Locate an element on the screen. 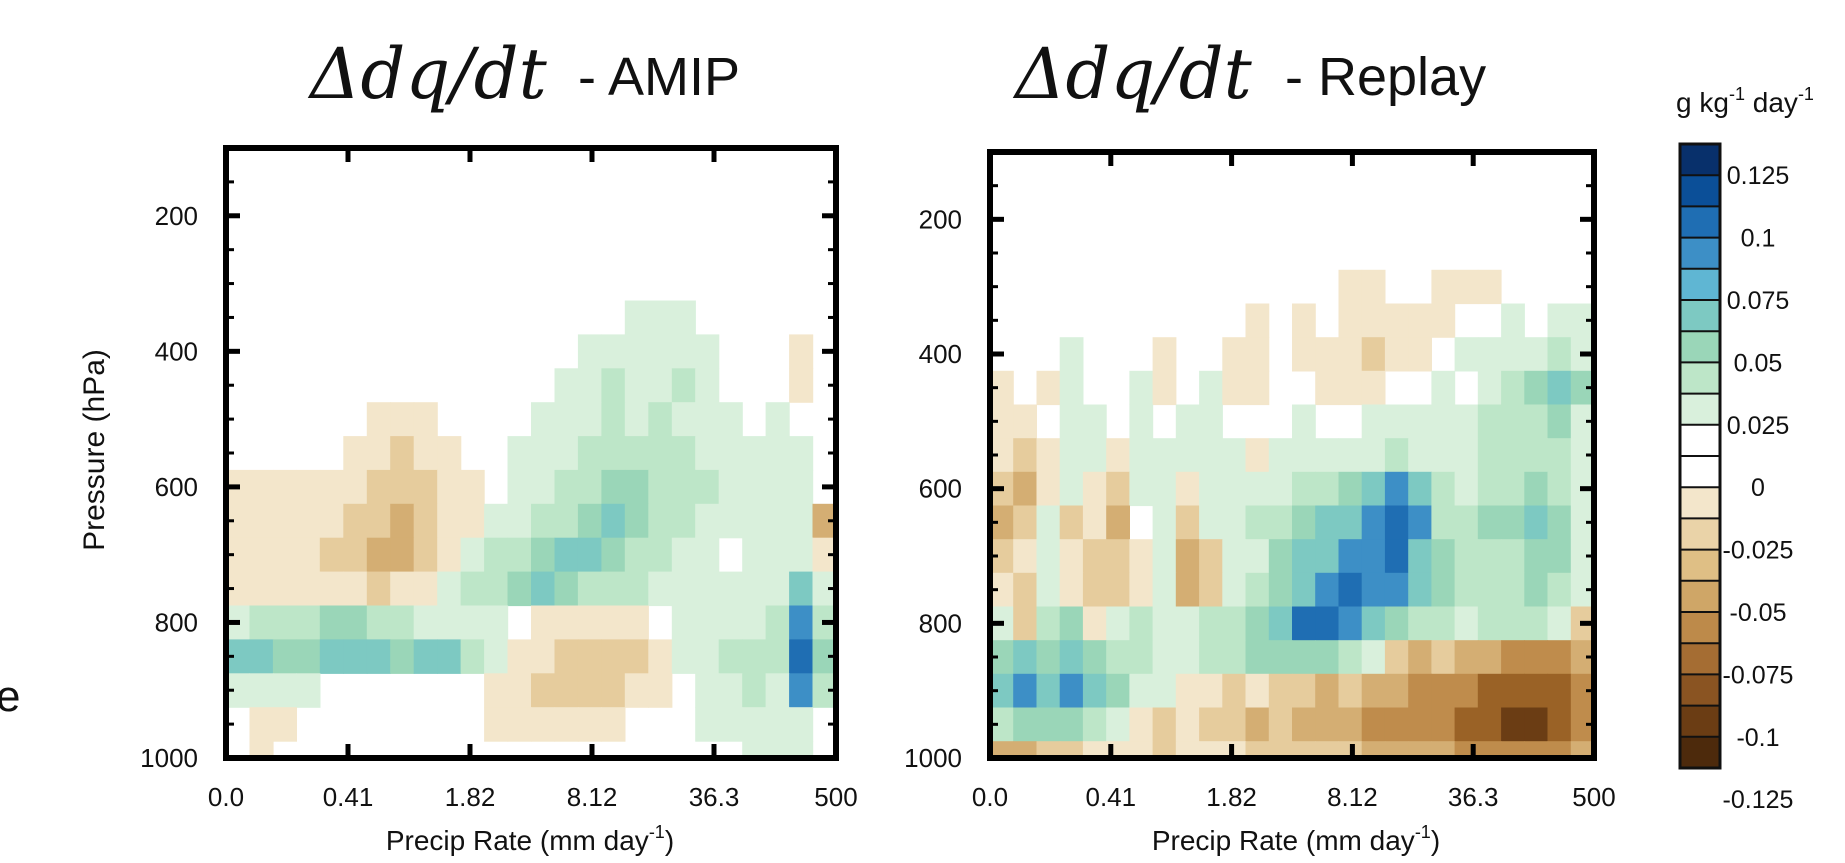 This screenshot has height=863, width=1845. panel1-x-tick-label: 0.41 is located at coordinates (348, 797).